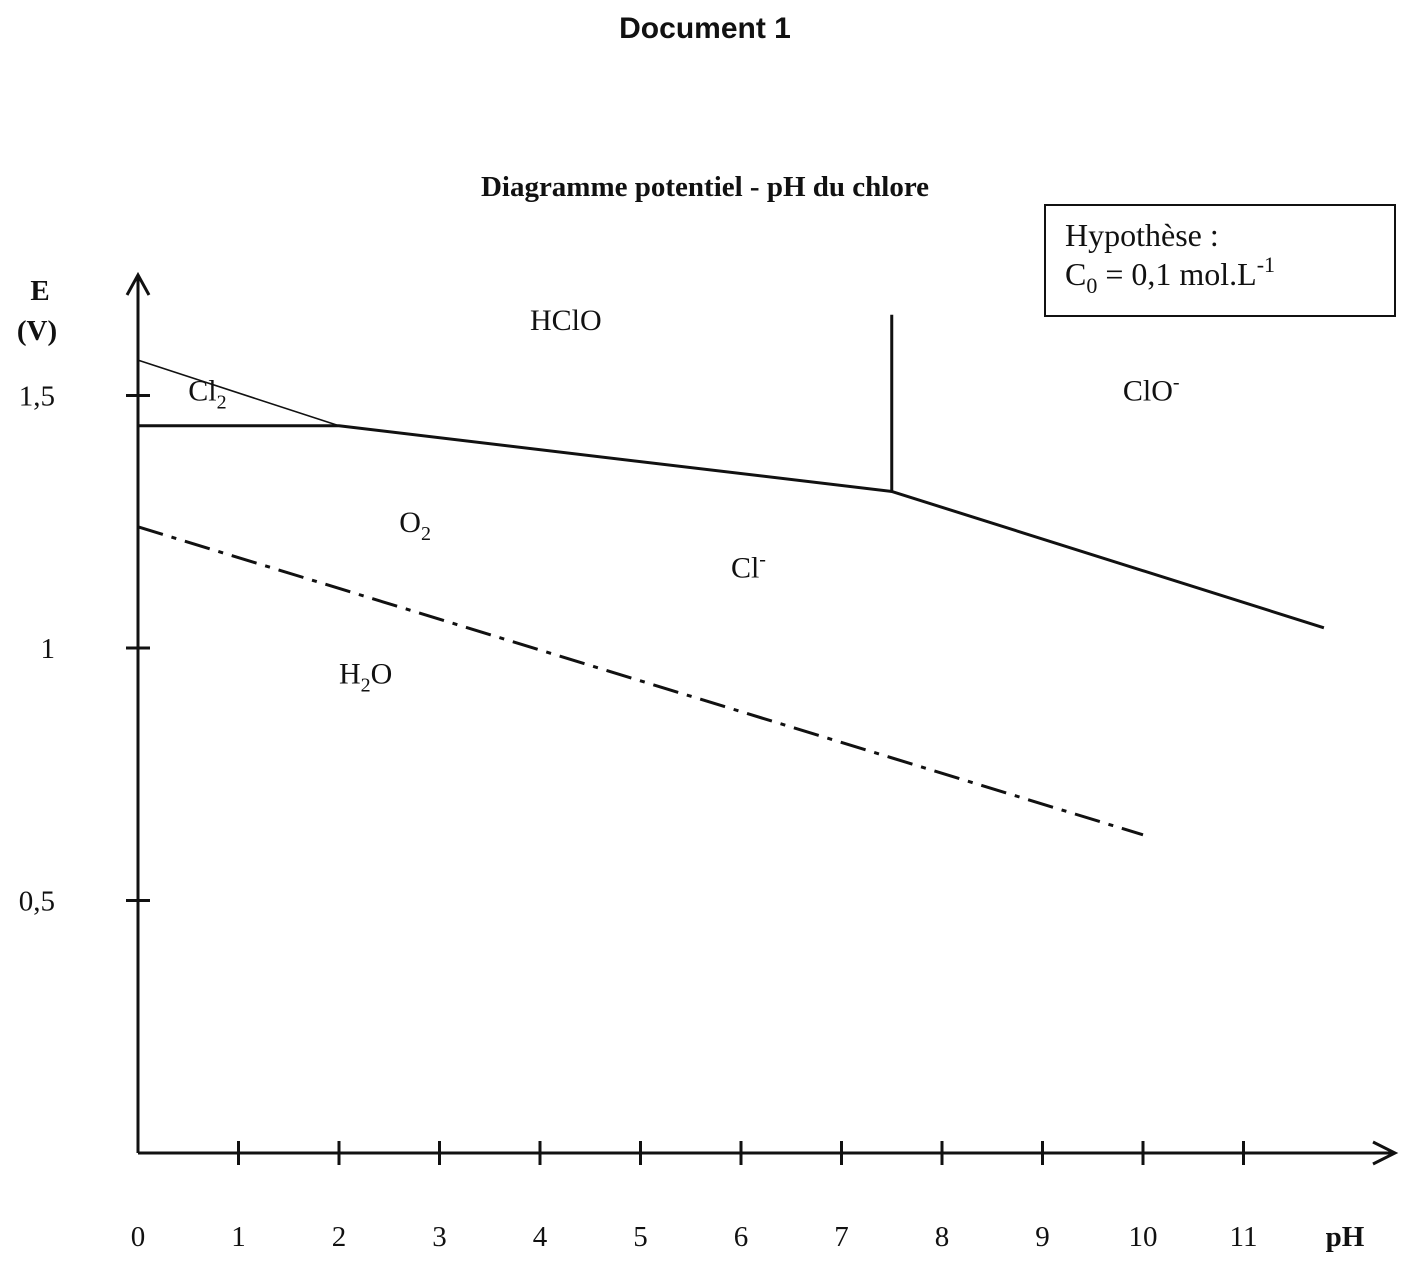  Describe the element at coordinates (238, 393) in the screenshot. I see `cl2-boundary-line` at that location.